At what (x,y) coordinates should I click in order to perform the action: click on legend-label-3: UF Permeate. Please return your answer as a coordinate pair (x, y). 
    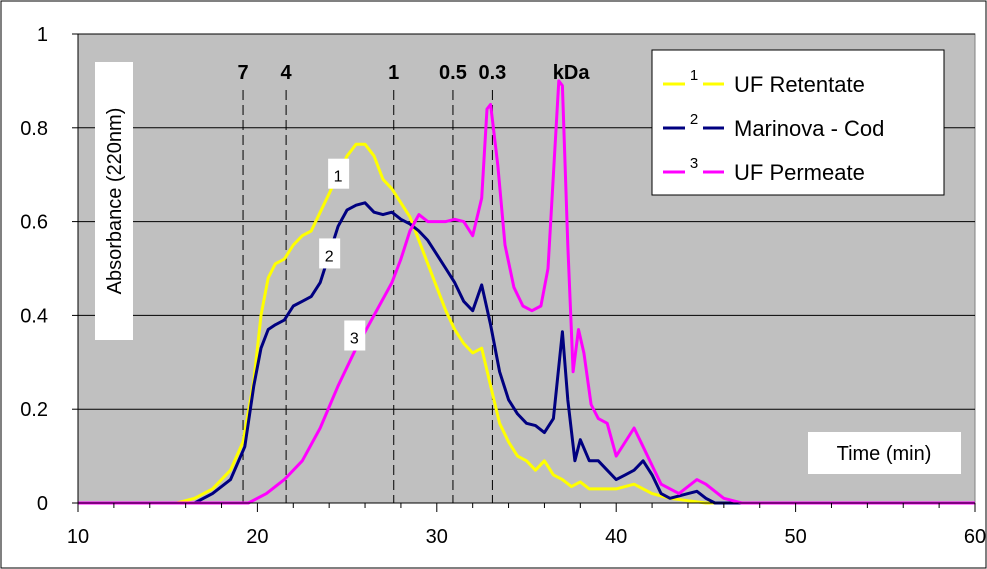
    Looking at the image, I should click on (799, 172).